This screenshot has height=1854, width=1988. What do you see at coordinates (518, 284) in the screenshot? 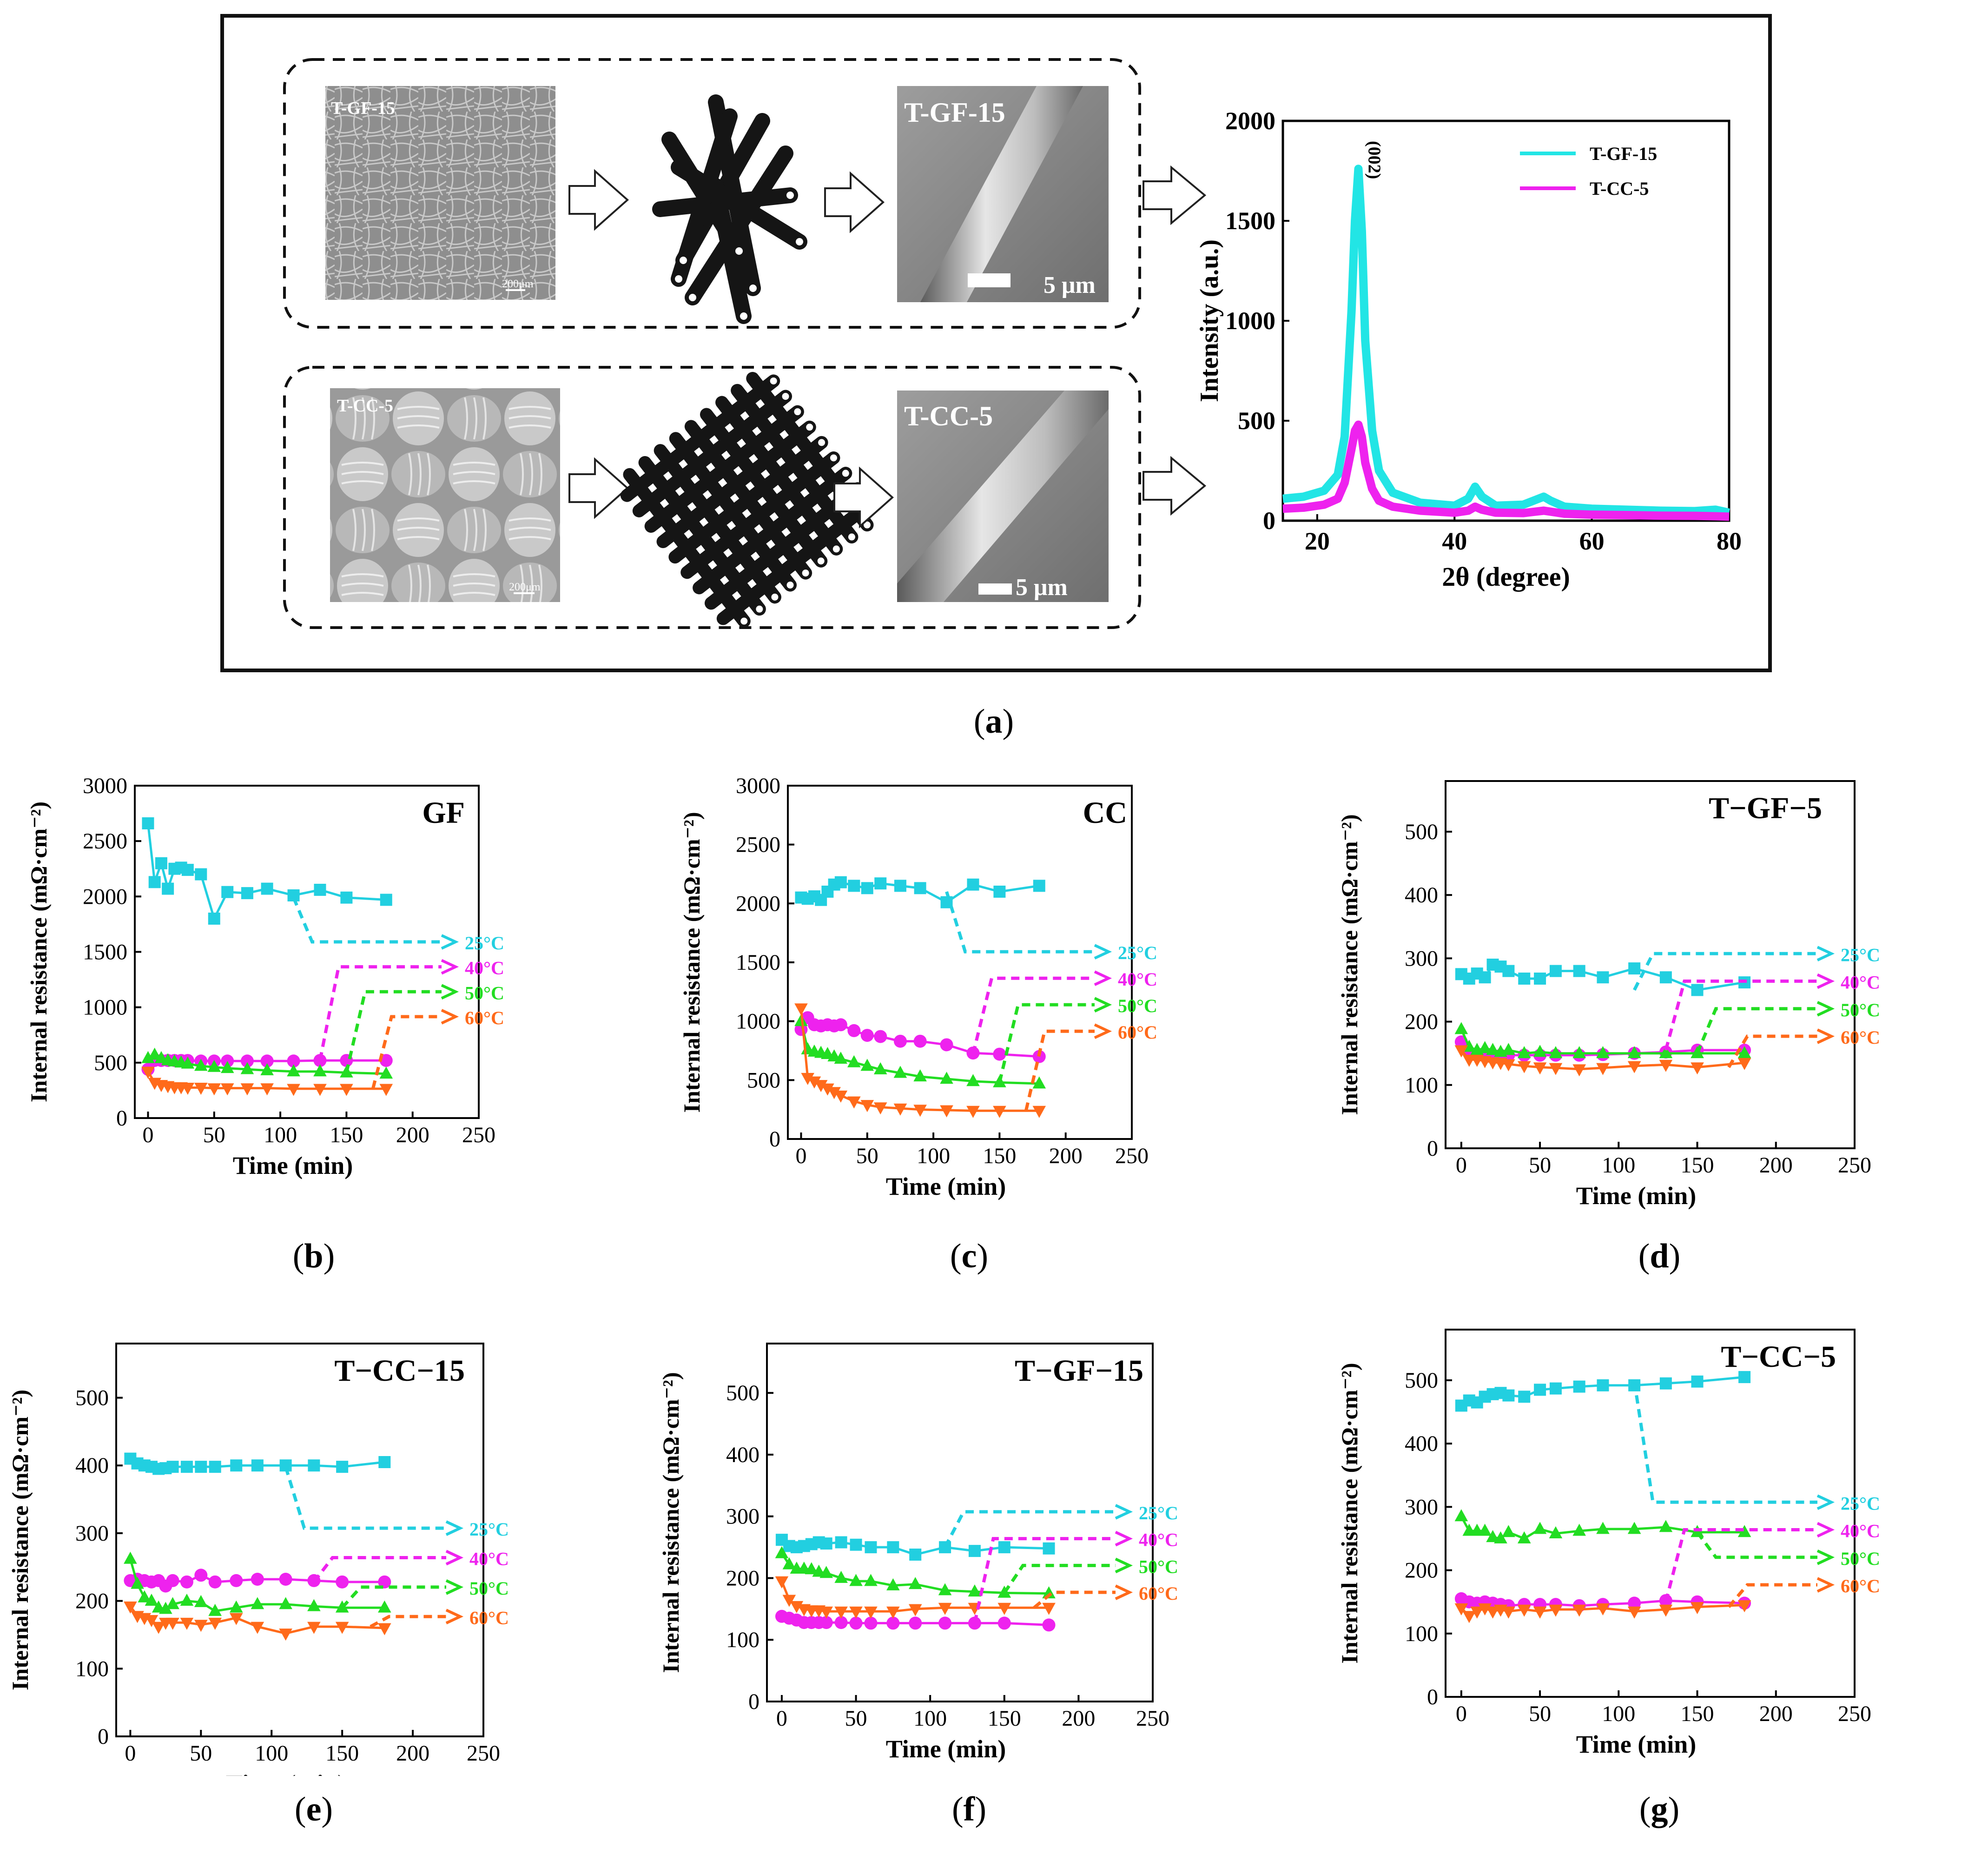
I see `gf-sem-low-scale: 200μm` at bounding box center [518, 284].